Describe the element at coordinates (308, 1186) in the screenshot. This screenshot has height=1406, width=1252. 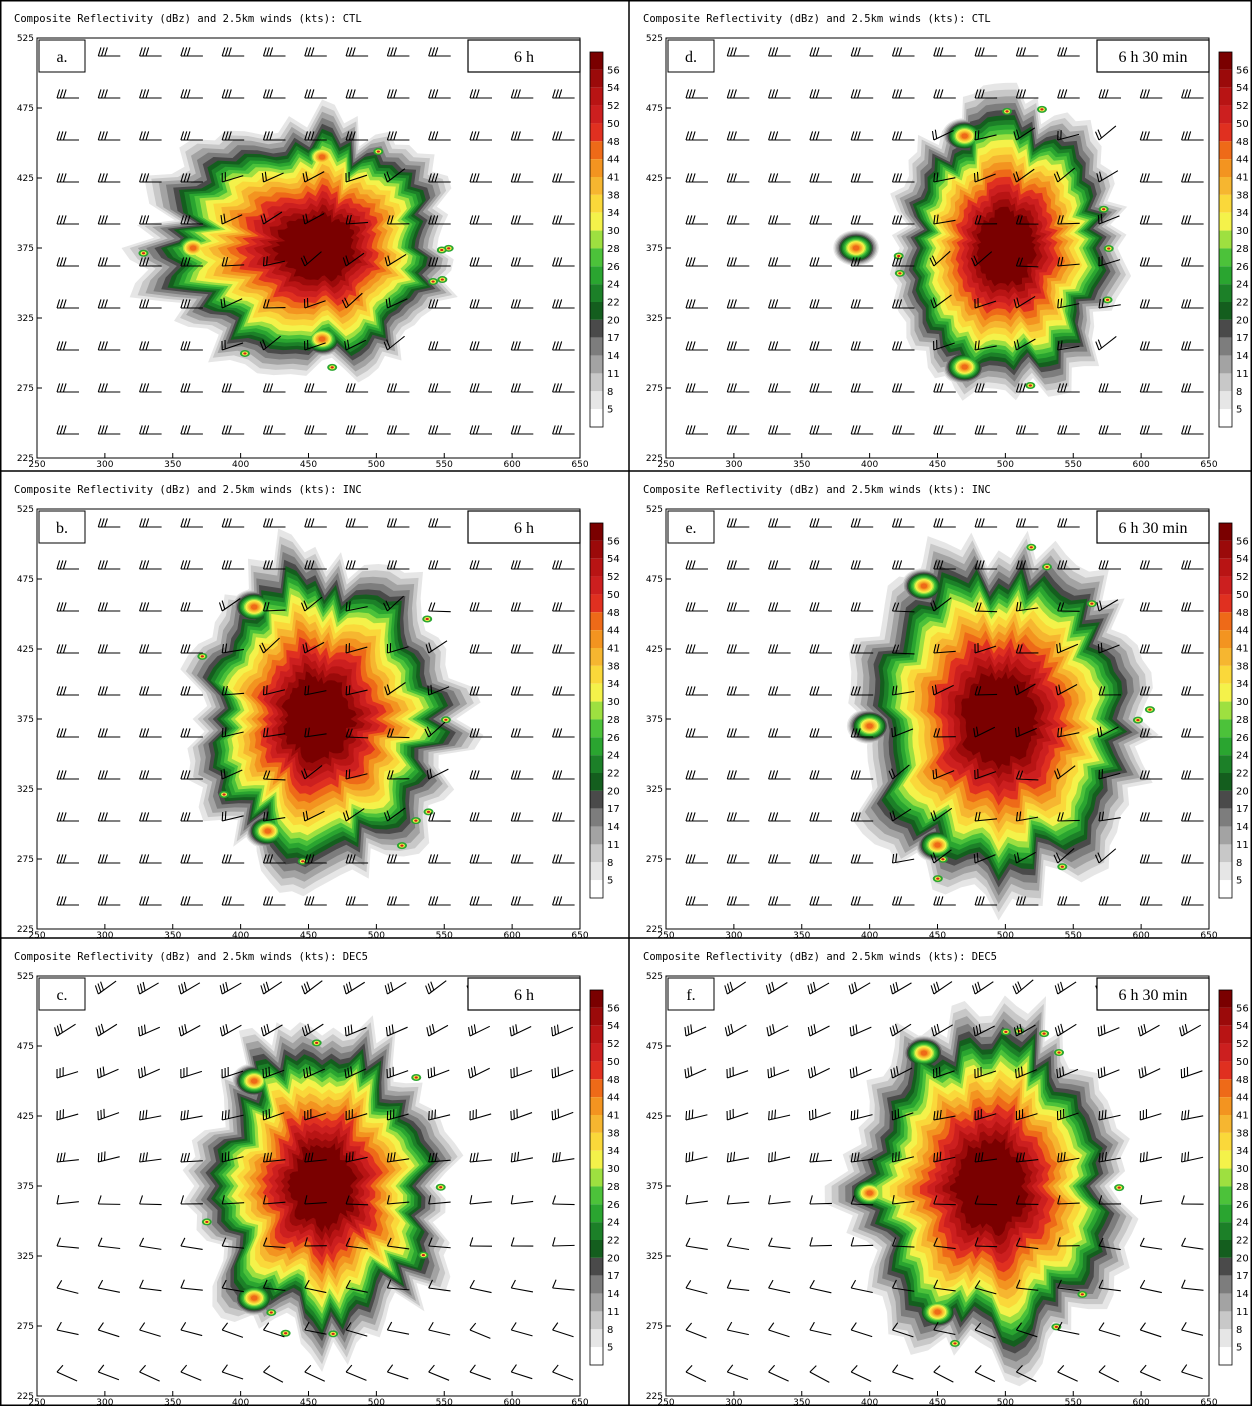
I see `plot-area-c` at that location.